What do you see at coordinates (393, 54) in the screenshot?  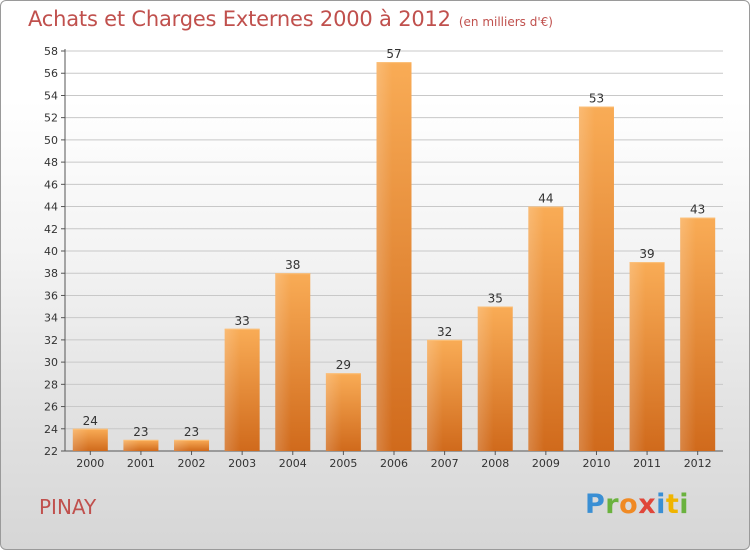 I see `data-label: 57` at bounding box center [393, 54].